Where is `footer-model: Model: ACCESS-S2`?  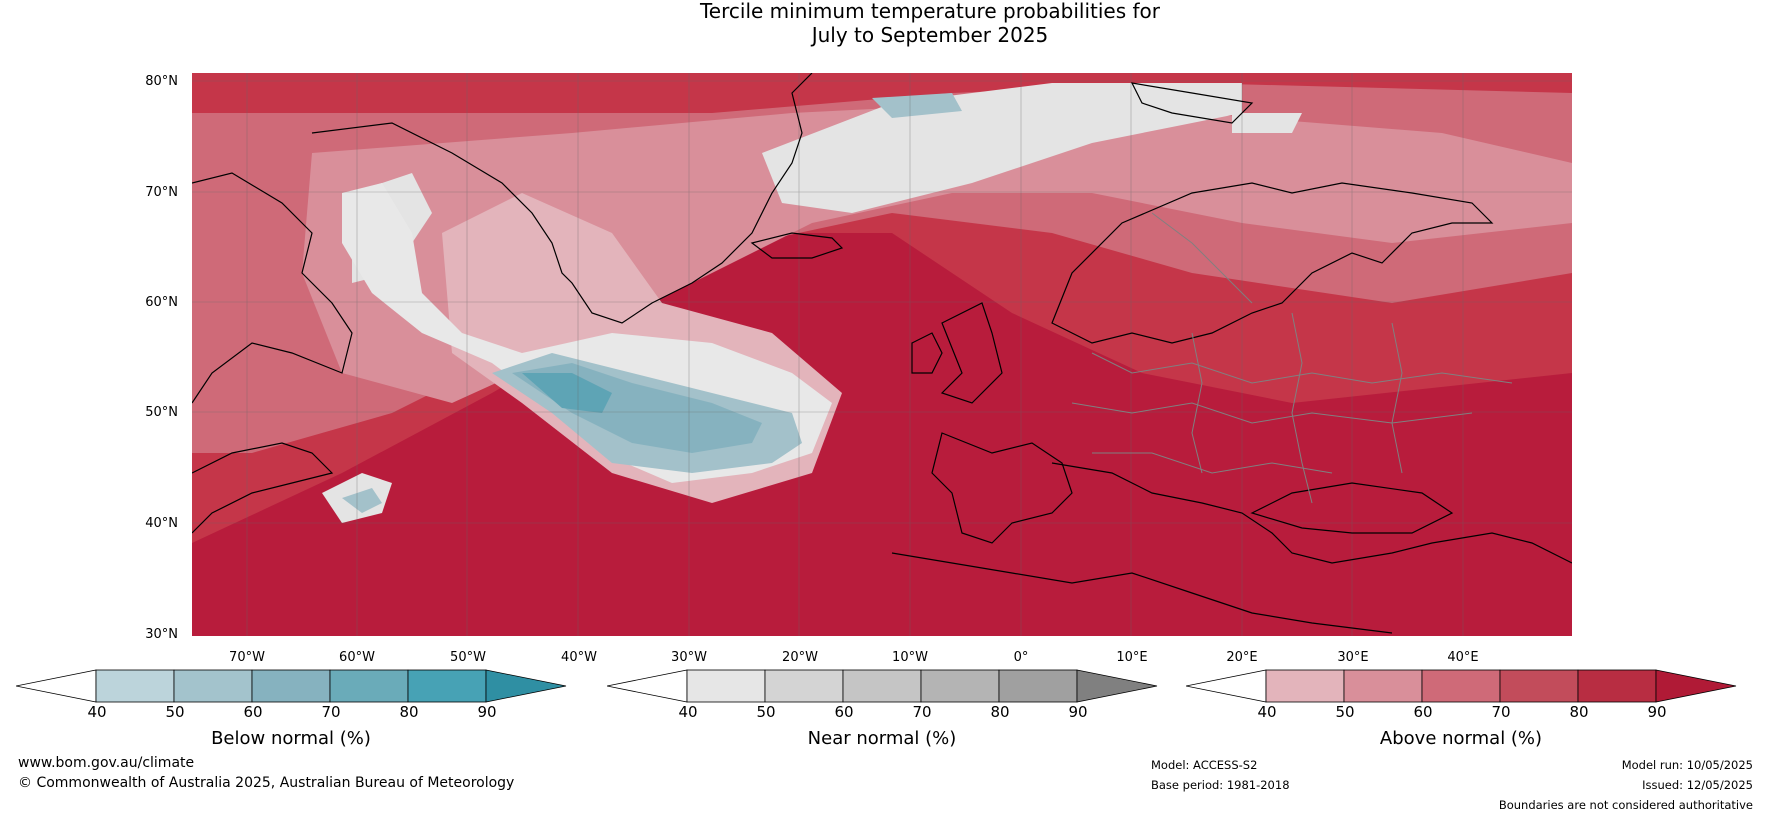
footer-model: Model: ACCESS-S2 is located at coordinates (1204, 765).